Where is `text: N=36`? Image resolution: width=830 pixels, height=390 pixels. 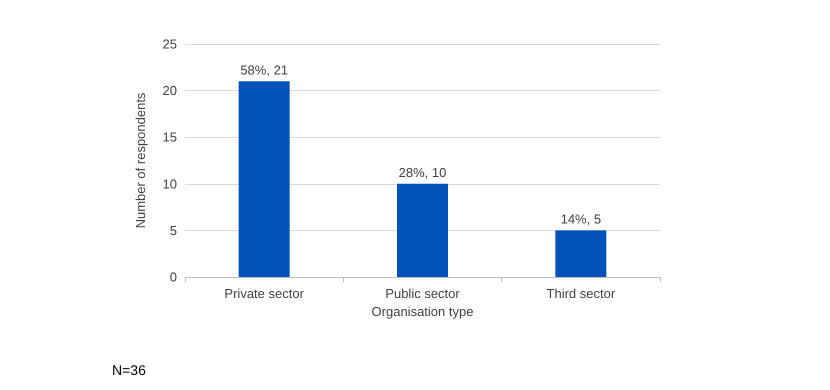
text: N=36 is located at coordinates (129, 370).